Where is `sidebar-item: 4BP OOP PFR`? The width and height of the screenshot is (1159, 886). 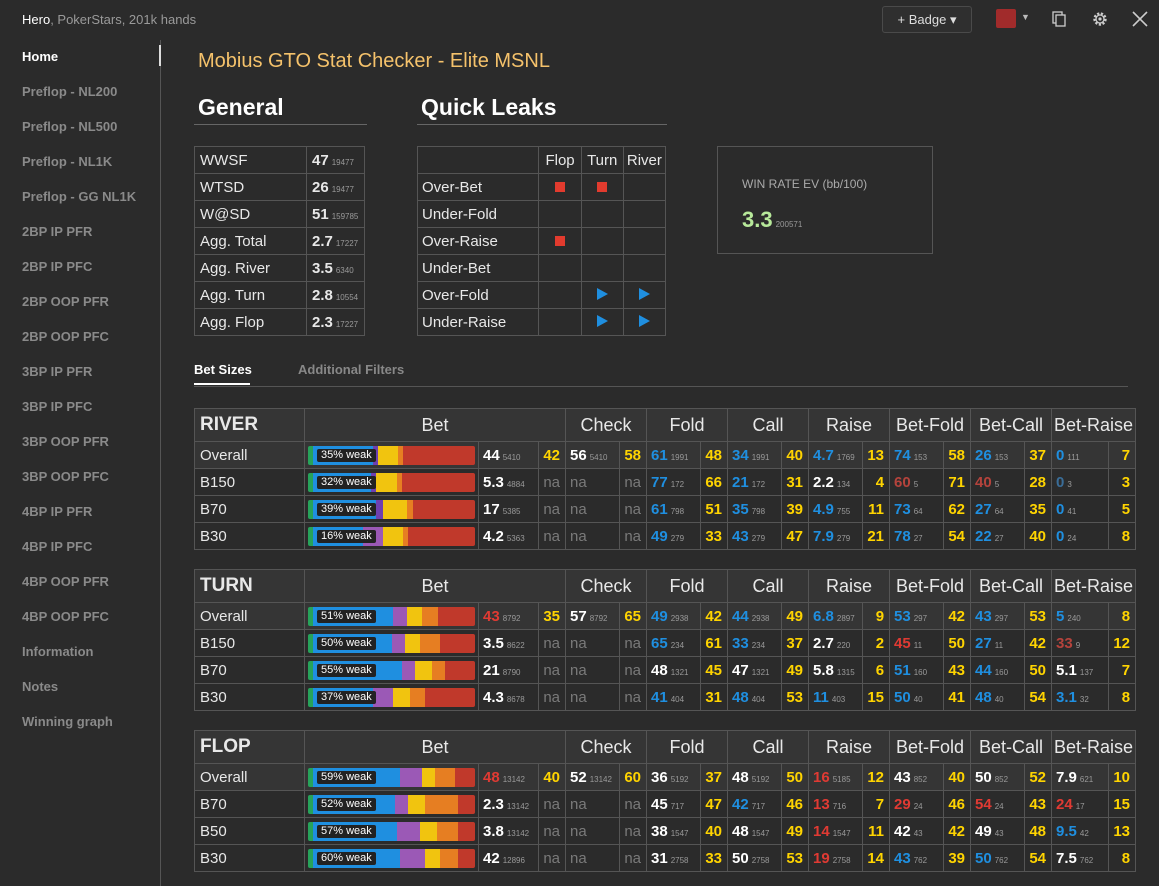
sidebar-item: 4BP OOP PFR is located at coordinates (65, 581).